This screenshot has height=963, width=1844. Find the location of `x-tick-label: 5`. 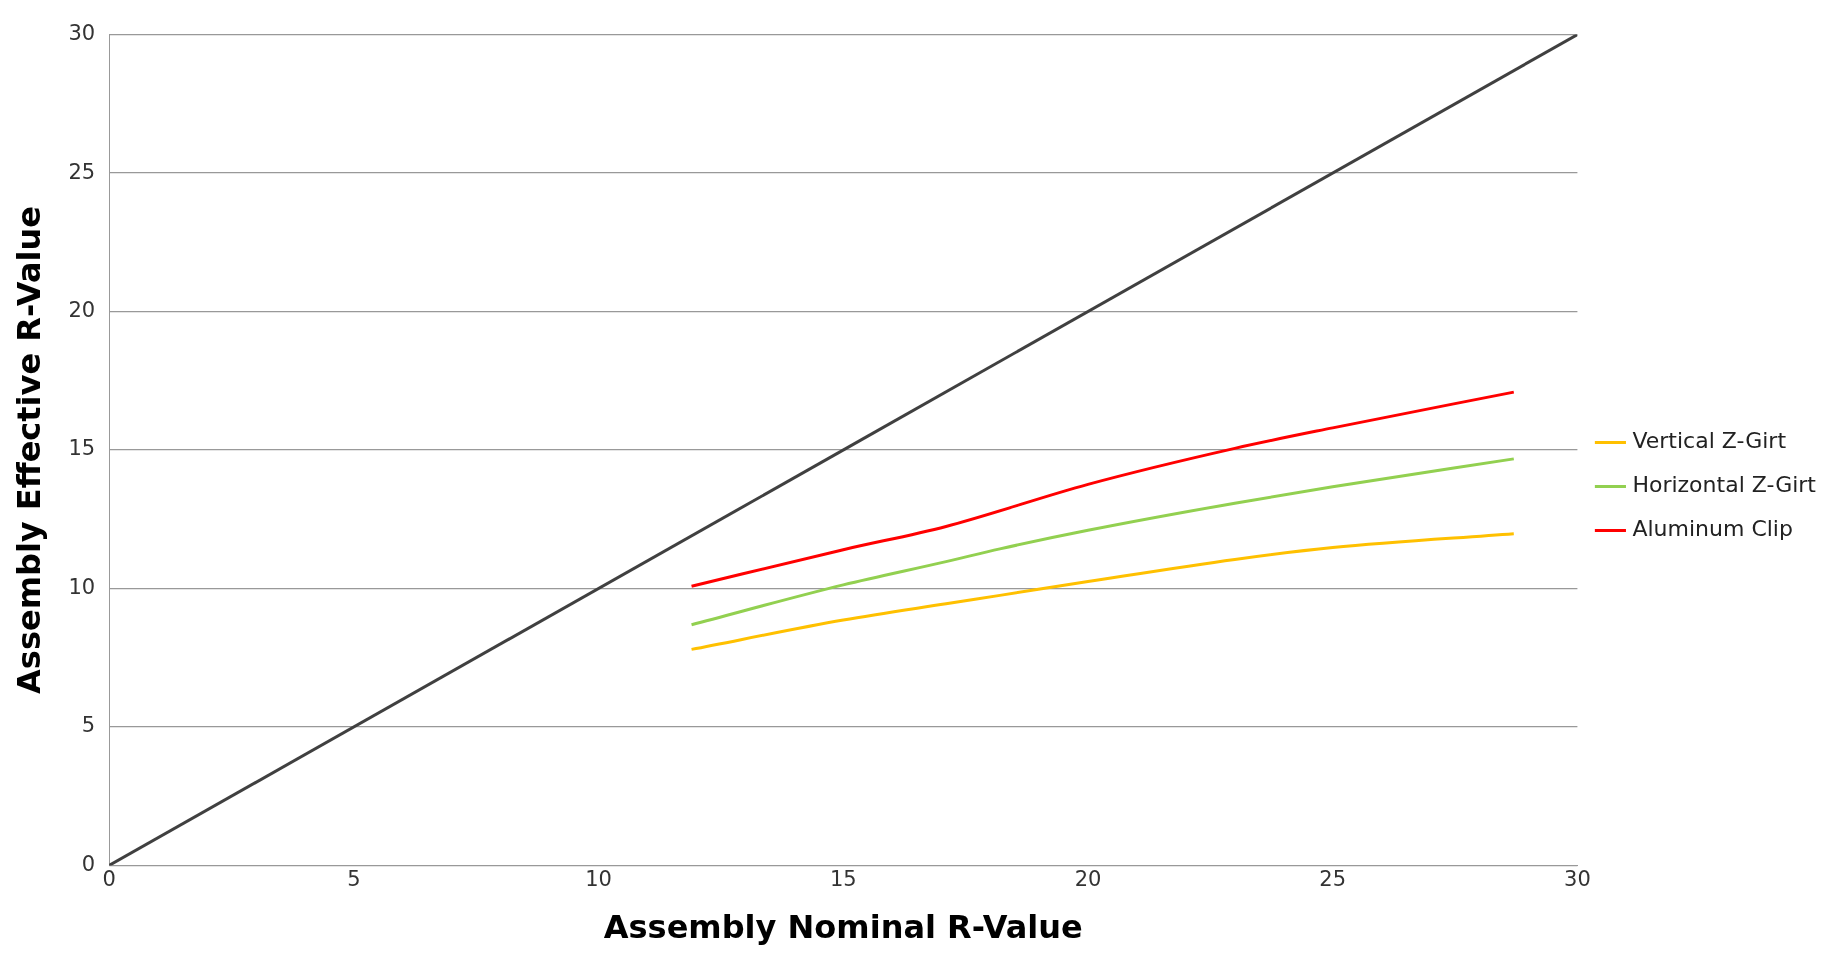

x-tick-label: 5 is located at coordinates (354, 879).